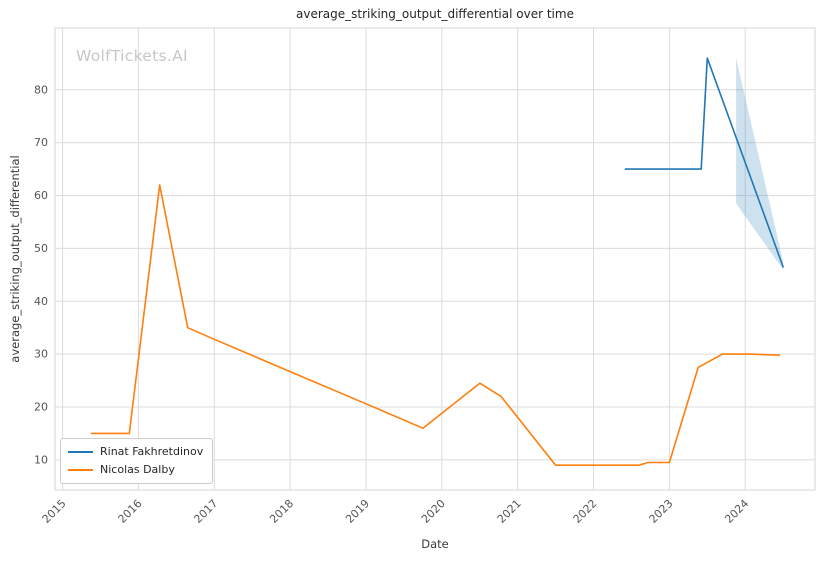 The image size is (840, 561). What do you see at coordinates (41, 195) in the screenshot?
I see `y-tick-label: 60` at bounding box center [41, 195].